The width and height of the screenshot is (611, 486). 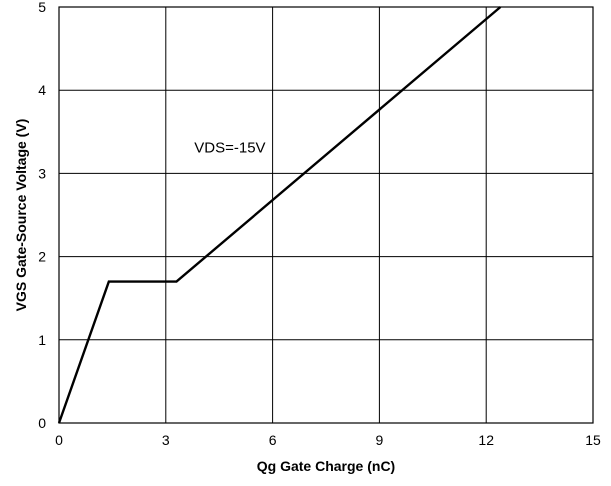 What do you see at coordinates (273, 440) in the screenshot?
I see `x-tick-label: 6` at bounding box center [273, 440].